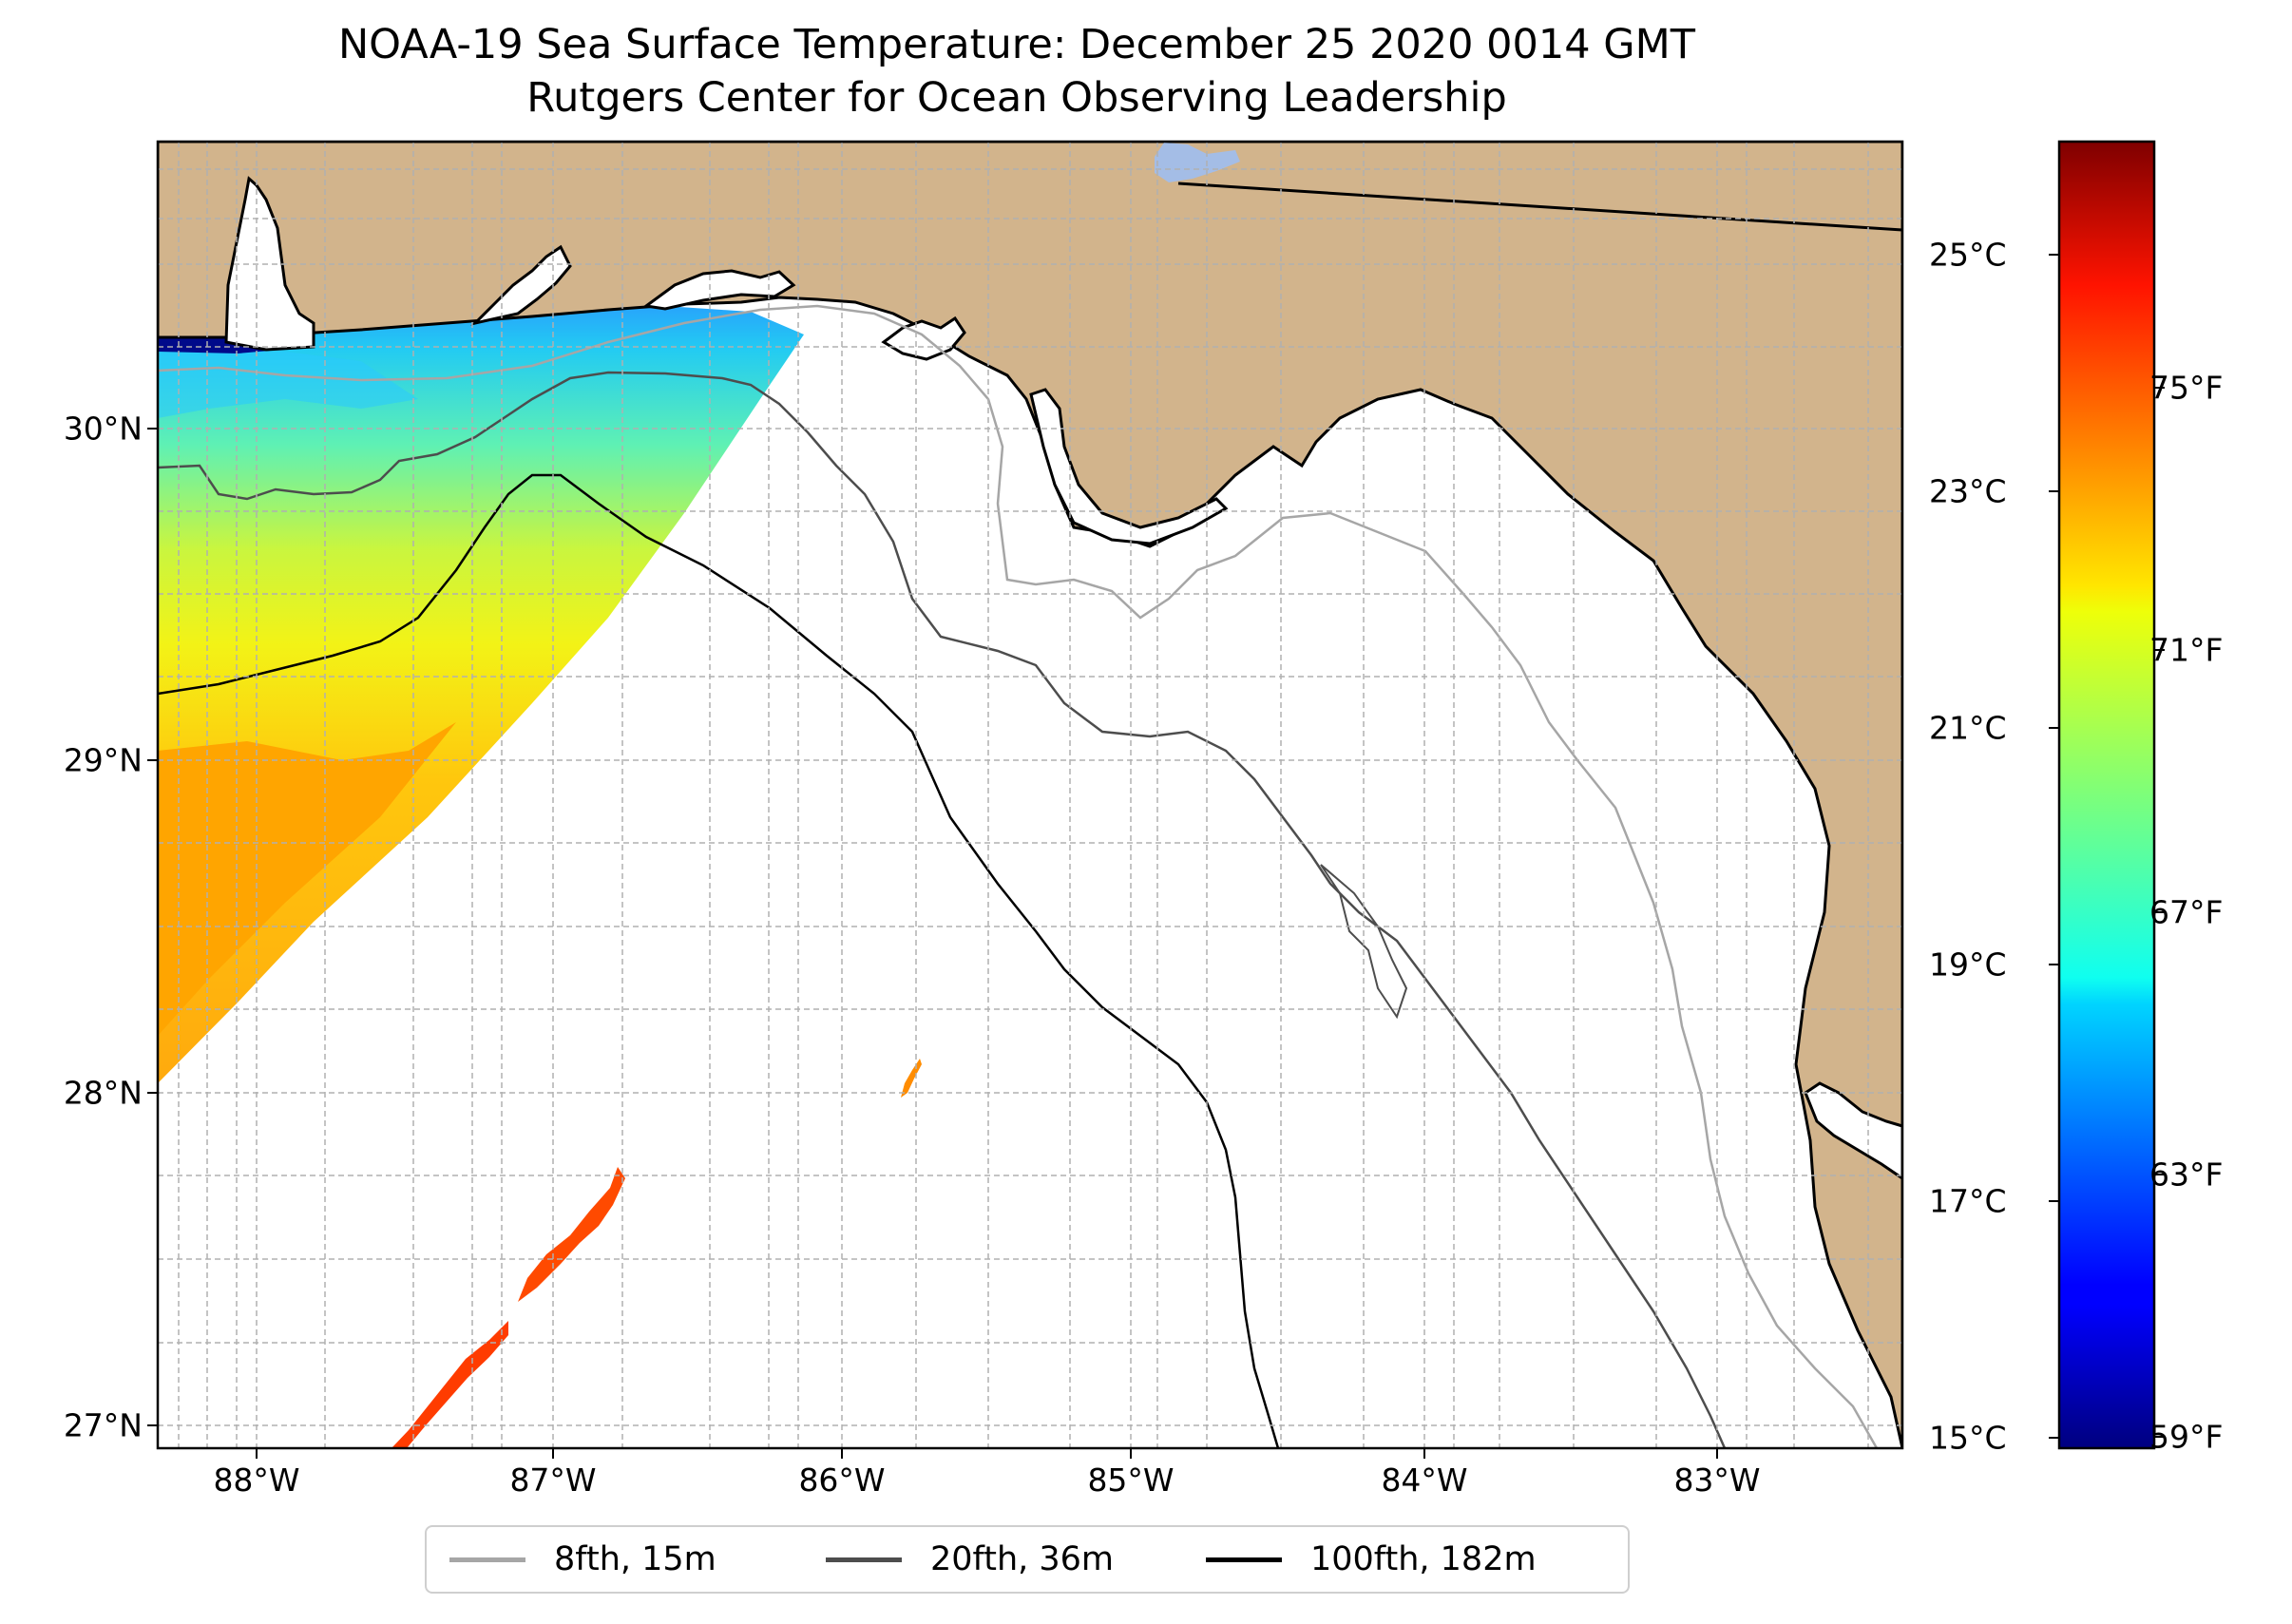 The image size is (2292, 1624). Describe the element at coordinates (553, 1480) in the screenshot. I see `x-tick-label: 87°W` at that location.